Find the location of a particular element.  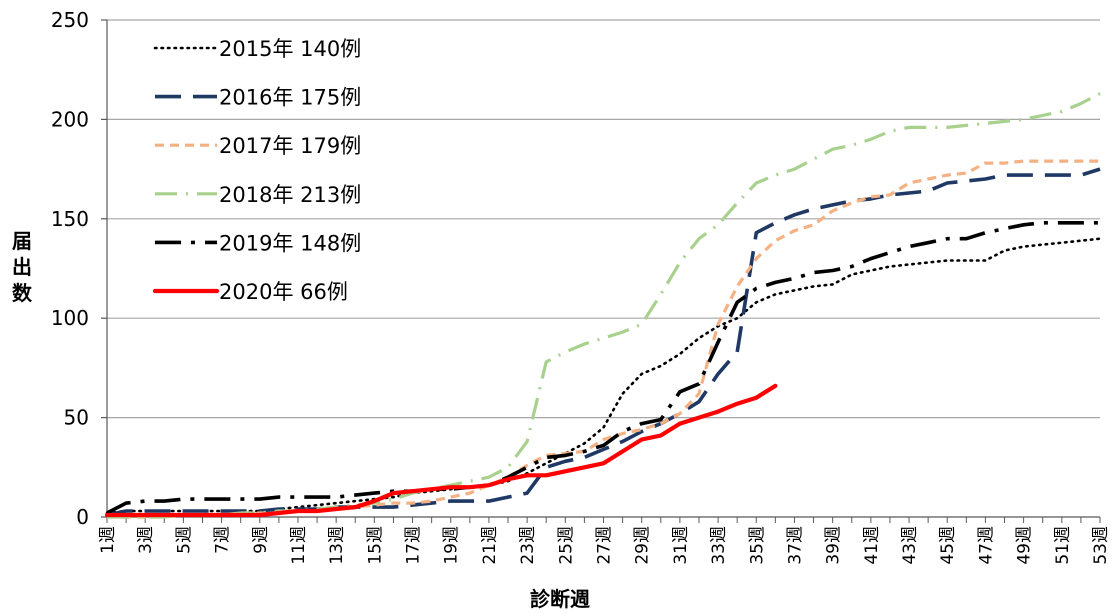

x-tick-label: 11週 is located at coordinates (299, 545).